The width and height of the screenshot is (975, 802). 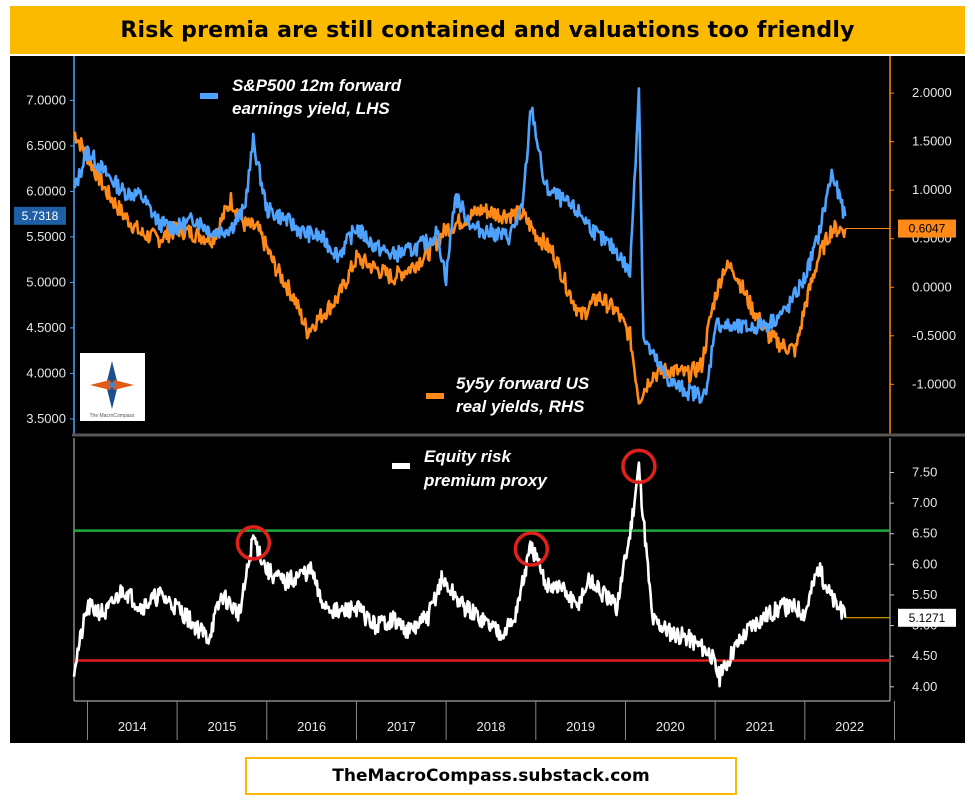 I want to click on erp-last-box, so click(x=927, y=617).